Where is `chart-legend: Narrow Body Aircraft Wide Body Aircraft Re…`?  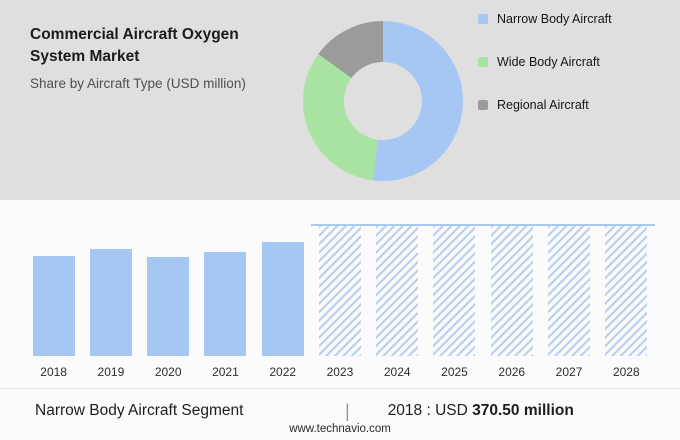
chart-legend: Narrow Body Aircraft Wide Body Aircraft Re… is located at coordinates (545, 76).